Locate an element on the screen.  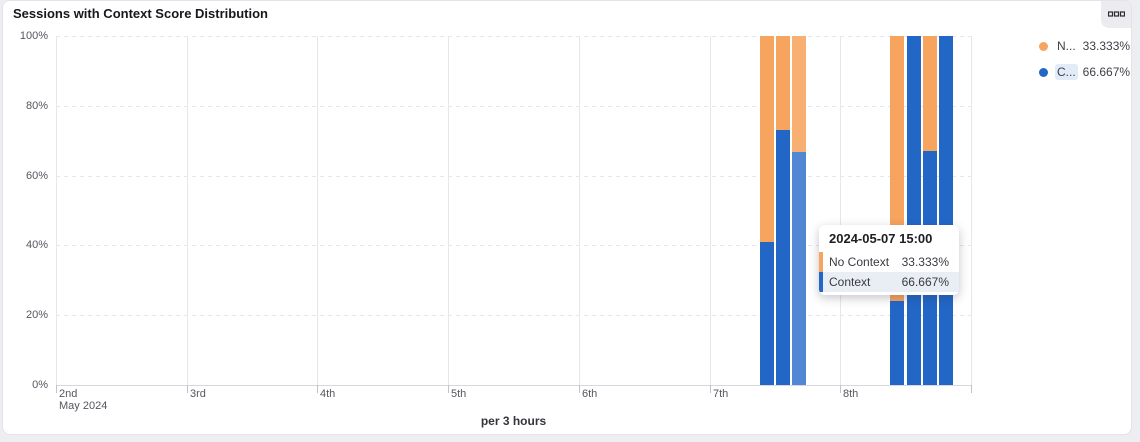
x-axis-label: 8th is located at coordinates (851, 394).